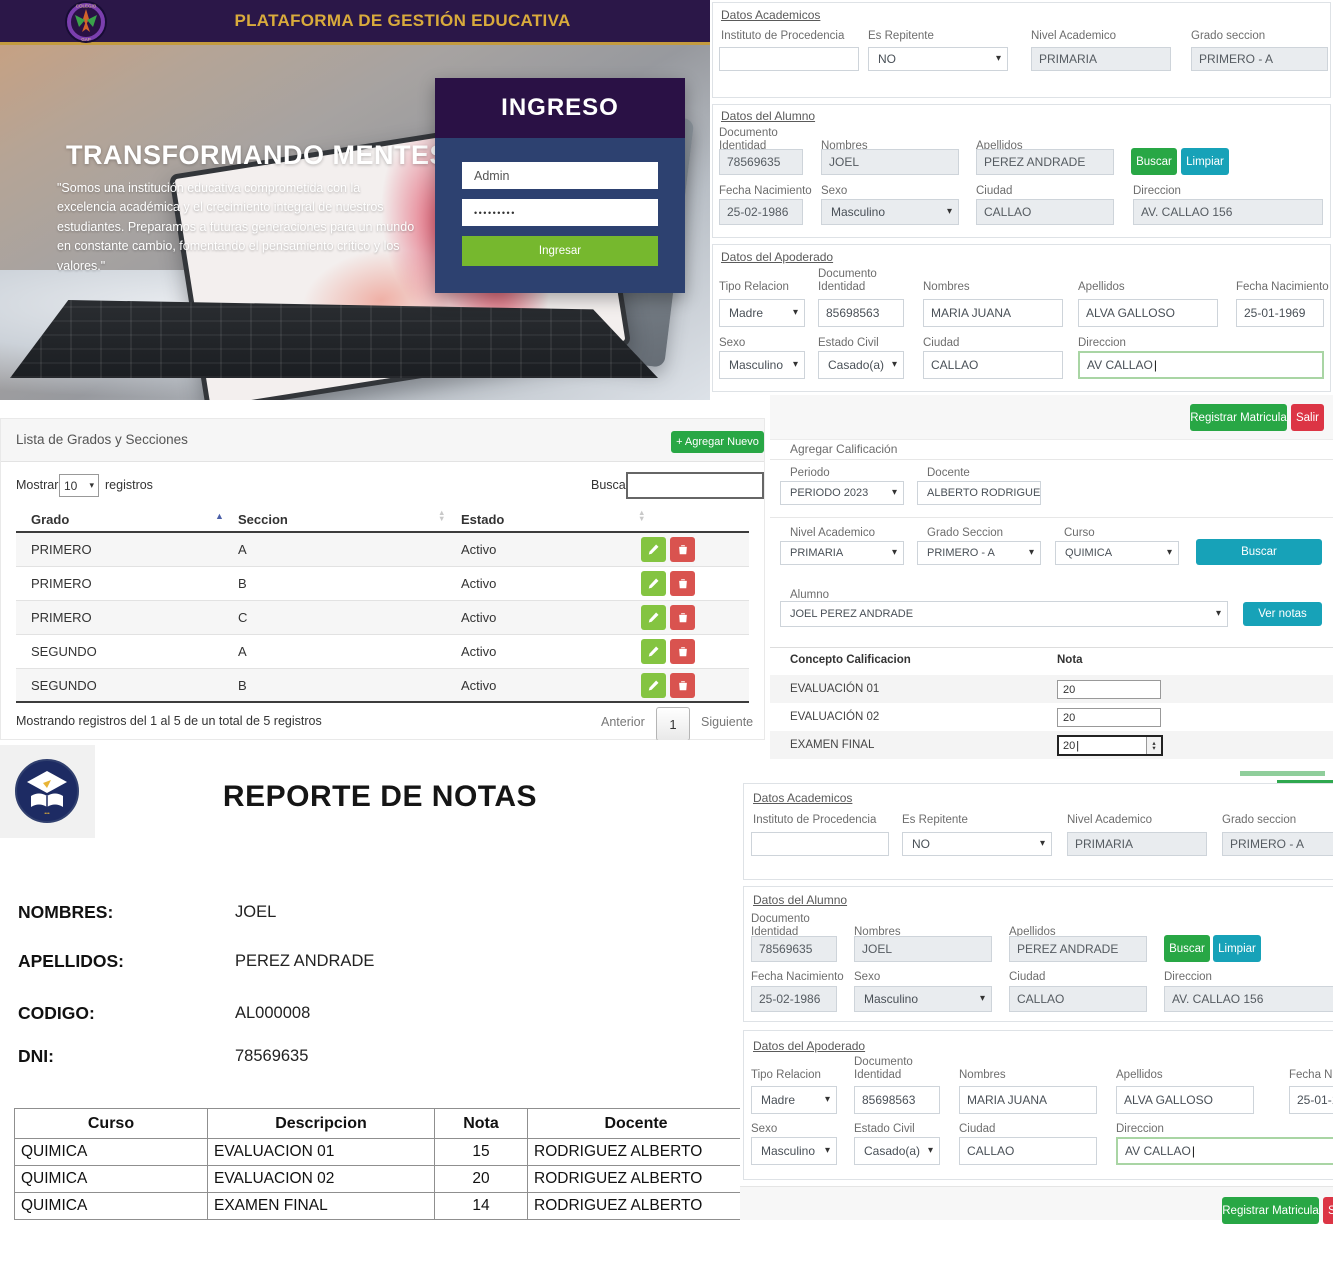 The width and height of the screenshot is (1333, 1265). Describe the element at coordinates (50, 519) in the screenshot. I see `column-header-grado: Grado` at that location.